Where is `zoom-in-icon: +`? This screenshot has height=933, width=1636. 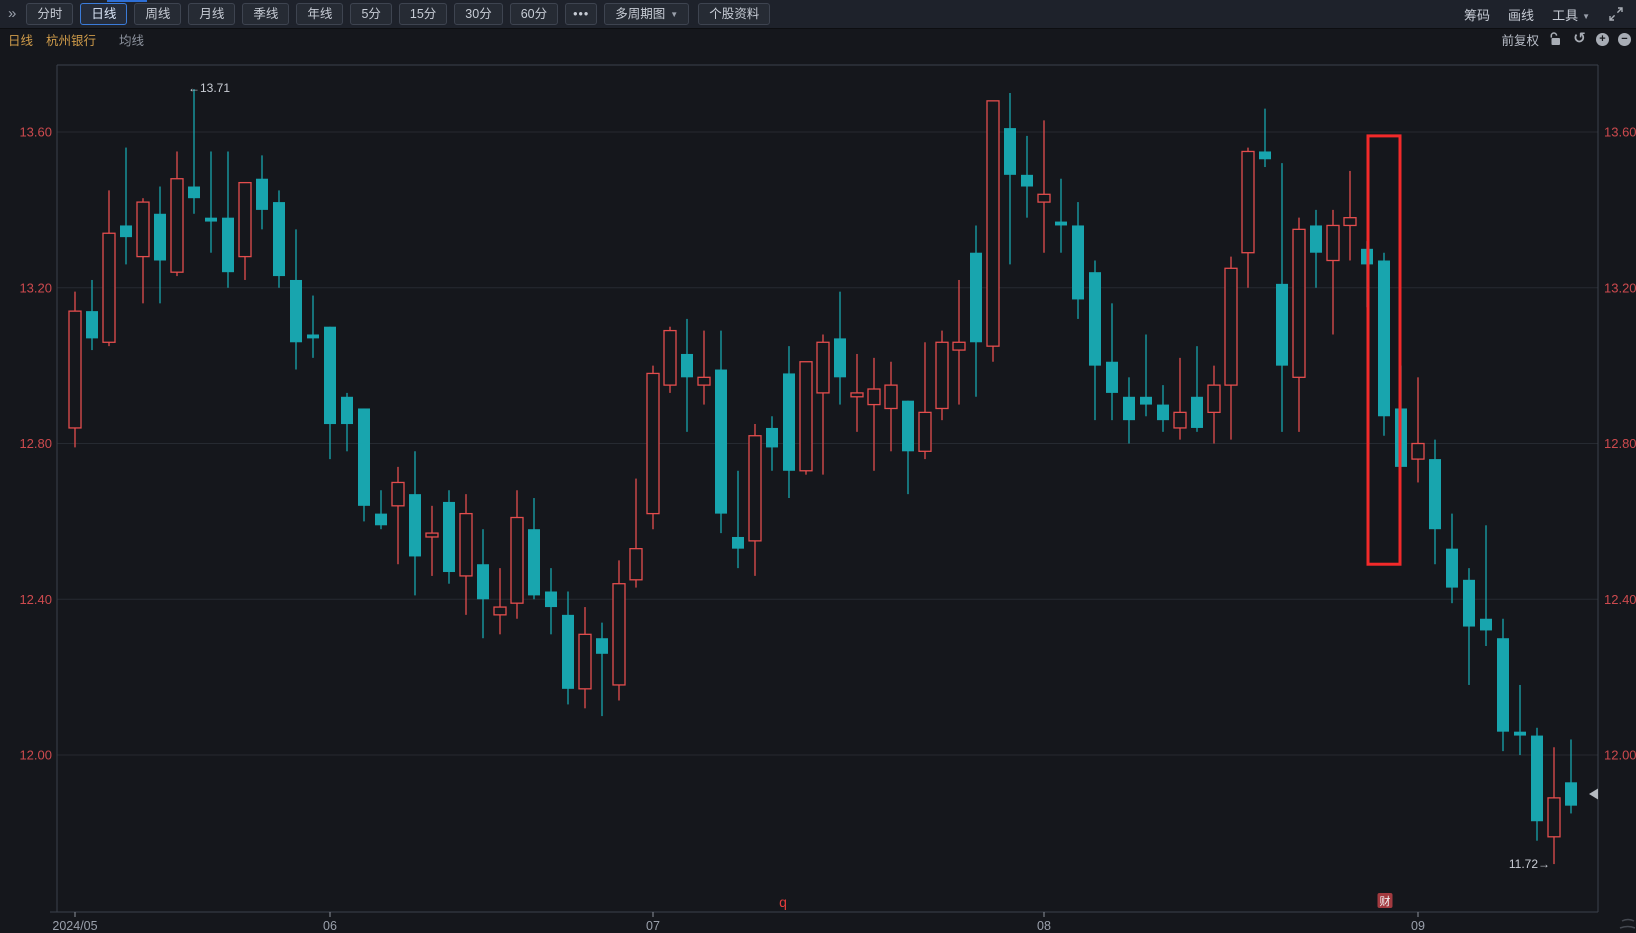 zoom-in-icon: + is located at coordinates (1602, 39).